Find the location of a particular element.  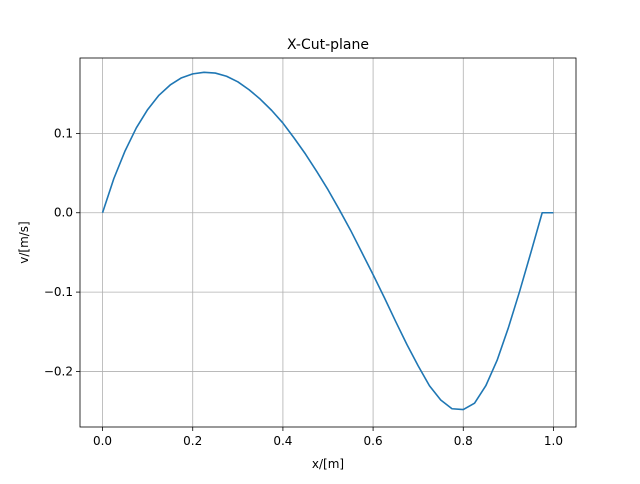

x-tick-label: 0.2 is located at coordinates (192, 441).